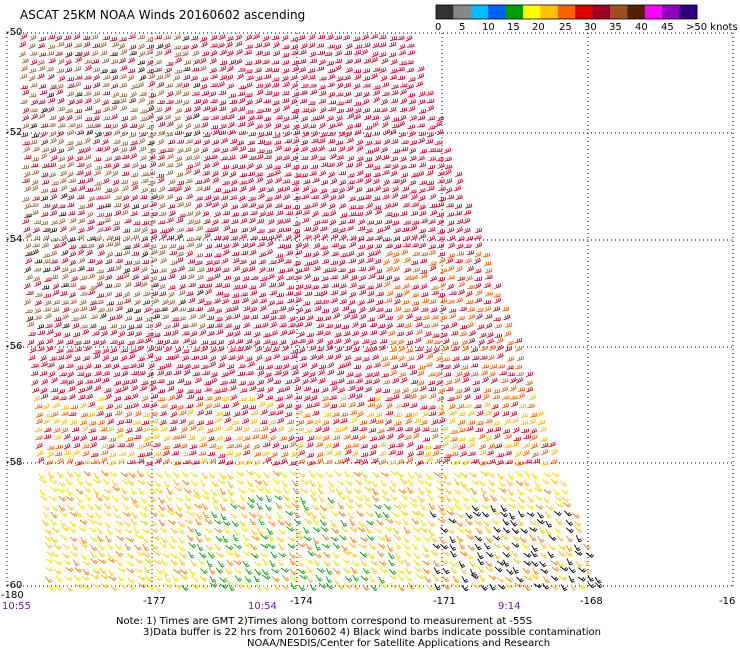 The height and width of the screenshot is (650, 740). What do you see at coordinates (538, 27) in the screenshot?
I see `legend-label-20: 20` at bounding box center [538, 27].